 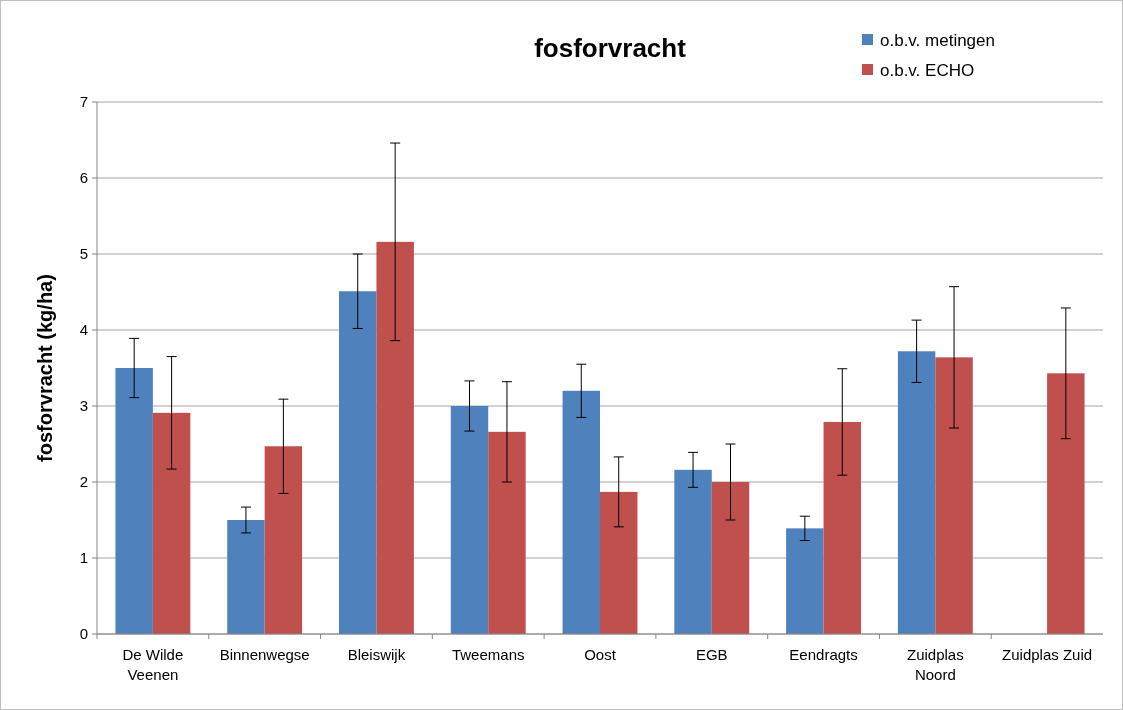 What do you see at coordinates (610, 48) in the screenshot?
I see `chart-title: fosforvracht` at bounding box center [610, 48].